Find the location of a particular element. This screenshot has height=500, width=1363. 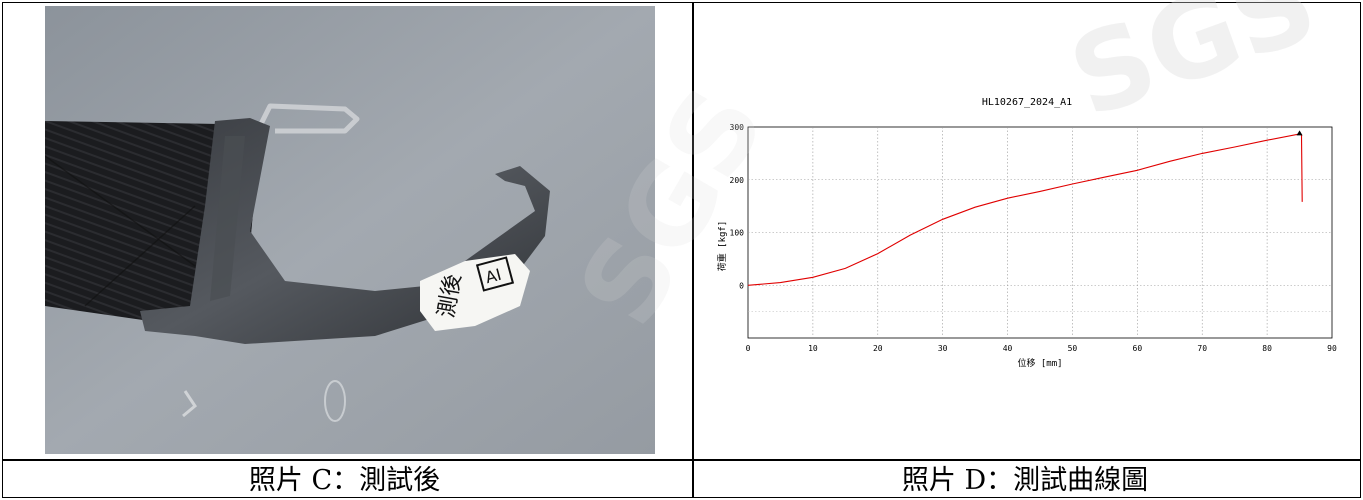

y-tick-label: 300 is located at coordinates (737, 127).